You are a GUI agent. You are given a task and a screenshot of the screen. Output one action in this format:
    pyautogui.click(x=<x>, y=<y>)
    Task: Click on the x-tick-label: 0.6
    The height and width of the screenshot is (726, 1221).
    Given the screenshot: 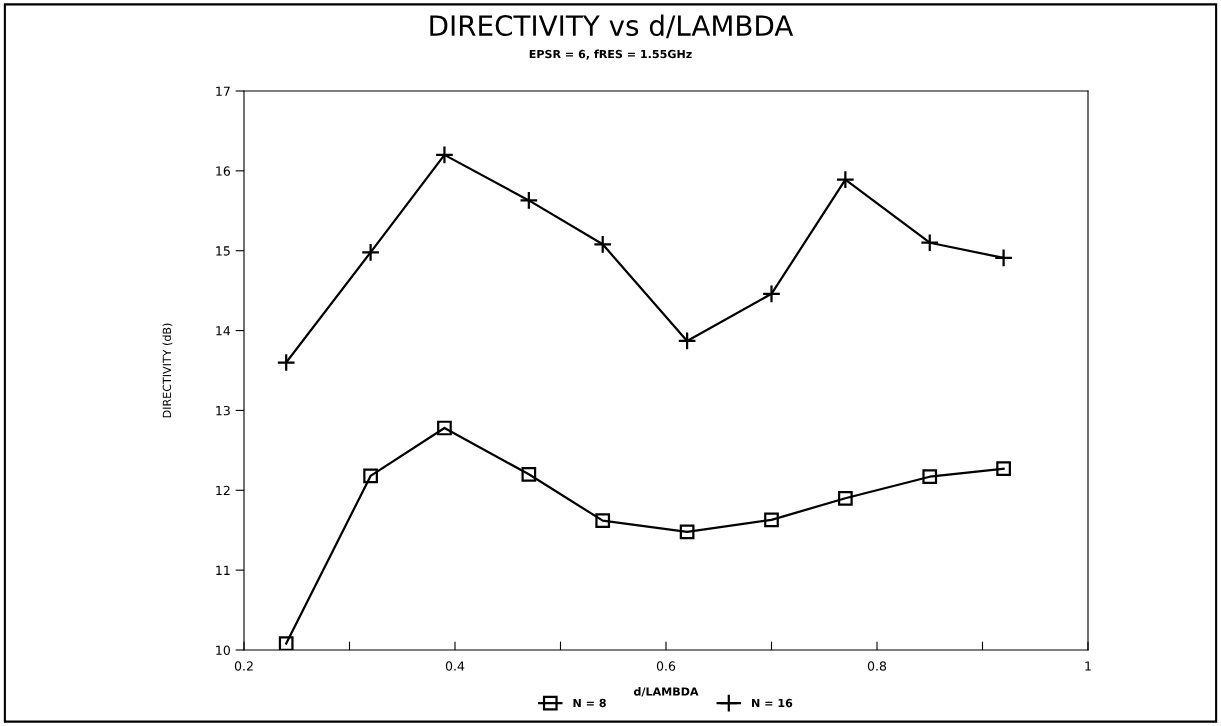 What is the action you would take?
    pyautogui.click(x=666, y=666)
    